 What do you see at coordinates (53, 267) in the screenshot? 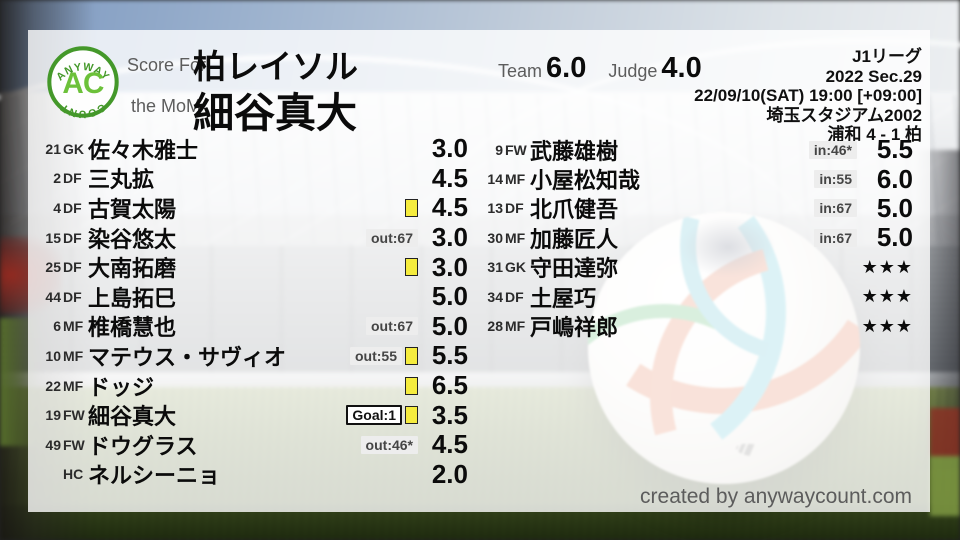
I see `player-number: 25` at bounding box center [53, 267].